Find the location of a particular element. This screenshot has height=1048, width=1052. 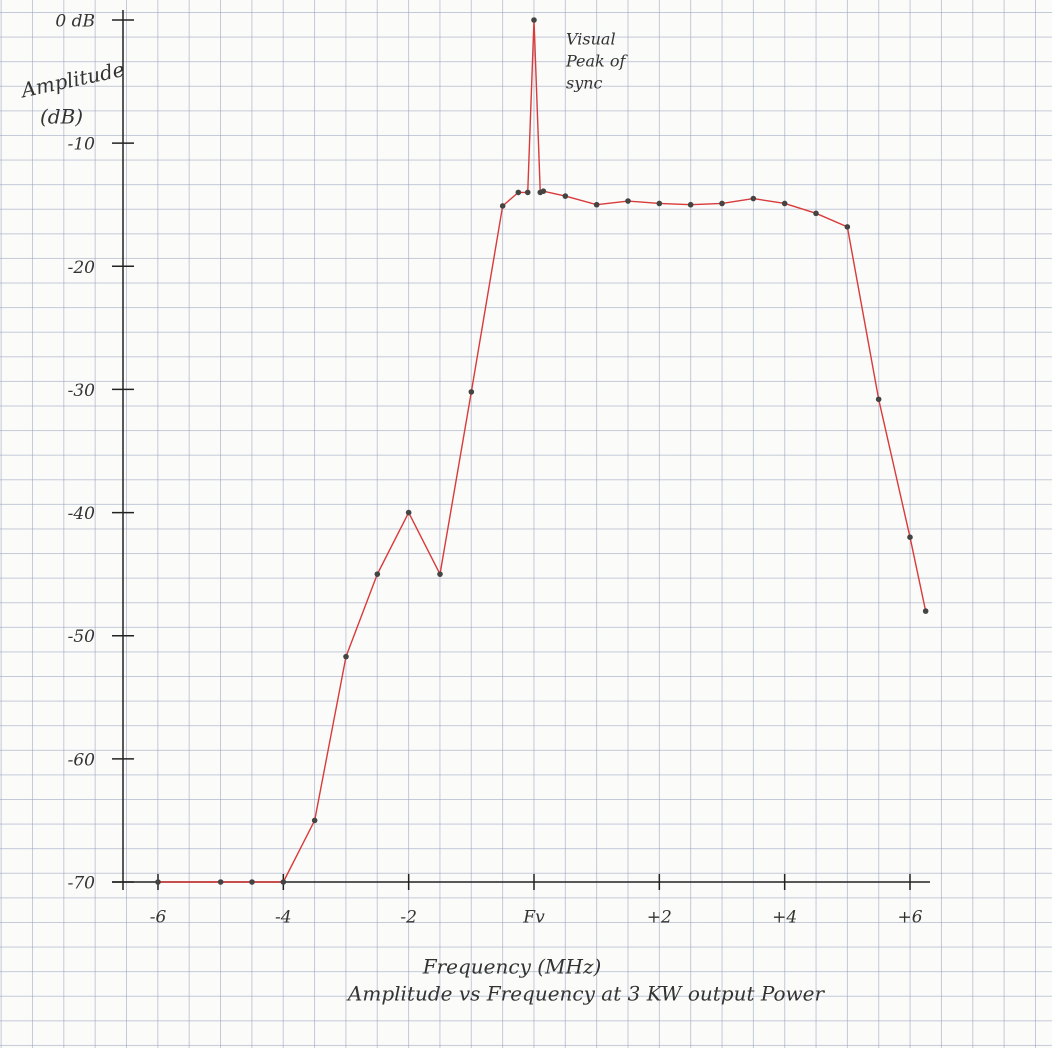

y-tick-label: -40 is located at coordinates (82, 514).